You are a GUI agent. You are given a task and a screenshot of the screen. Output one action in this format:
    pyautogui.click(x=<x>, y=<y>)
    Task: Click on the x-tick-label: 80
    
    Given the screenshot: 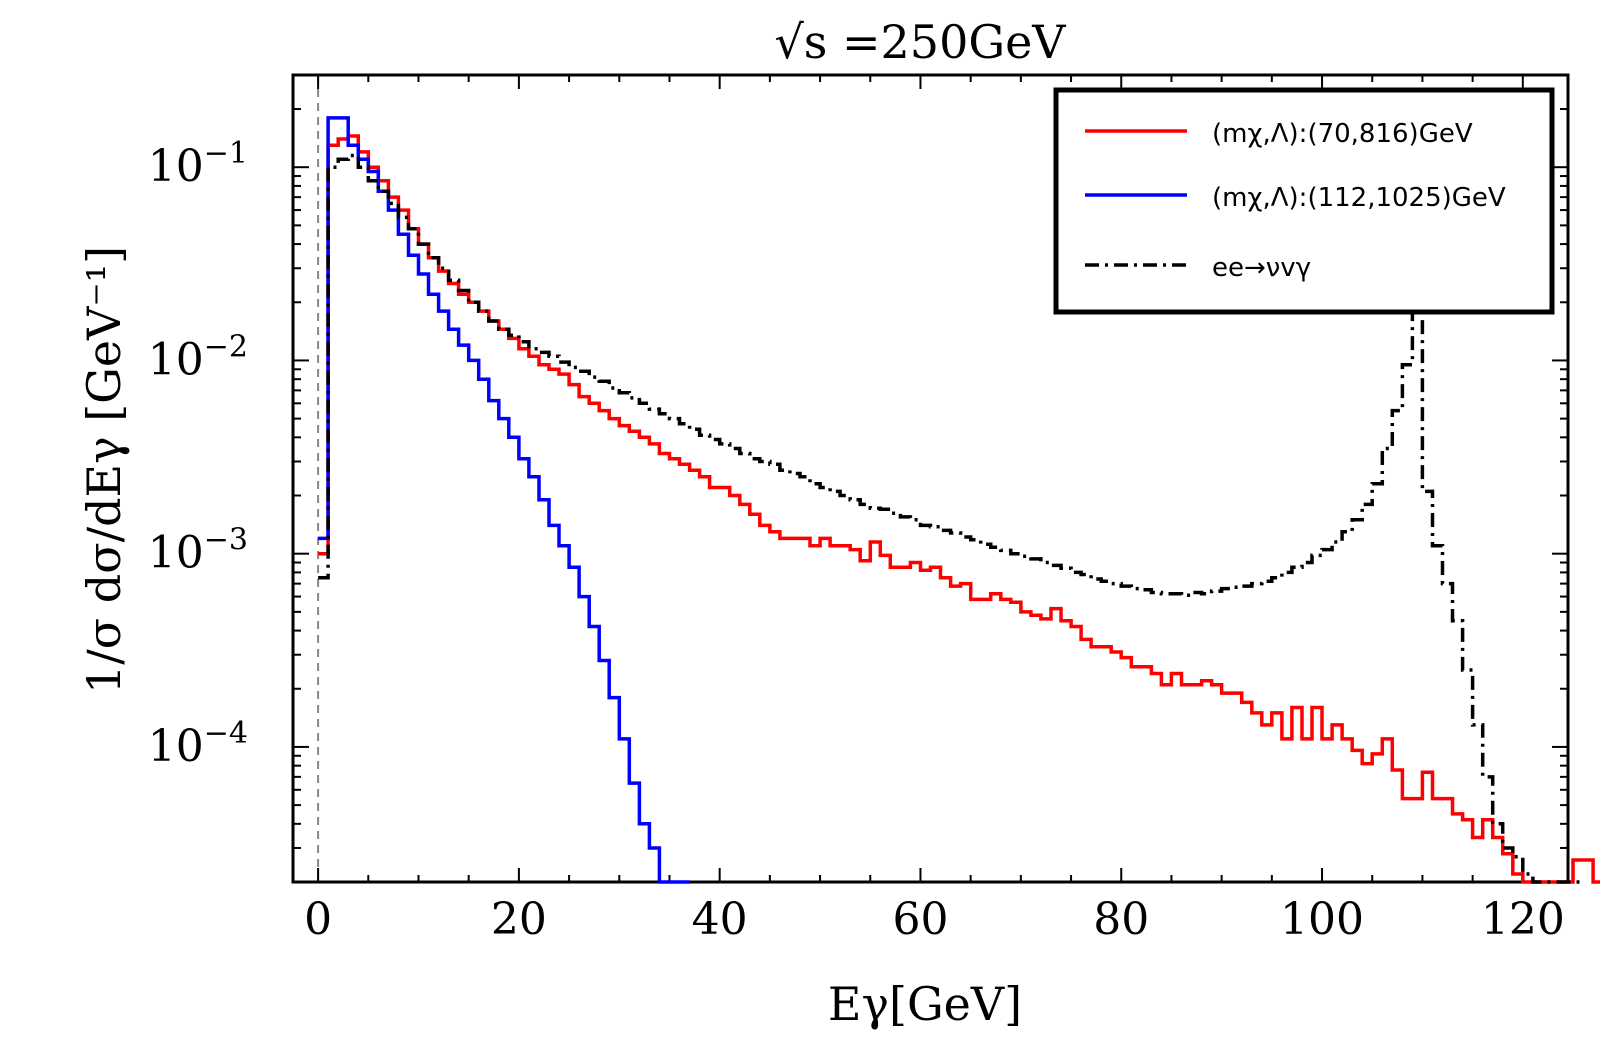 What is the action you would take?
    pyautogui.click(x=1121, y=919)
    